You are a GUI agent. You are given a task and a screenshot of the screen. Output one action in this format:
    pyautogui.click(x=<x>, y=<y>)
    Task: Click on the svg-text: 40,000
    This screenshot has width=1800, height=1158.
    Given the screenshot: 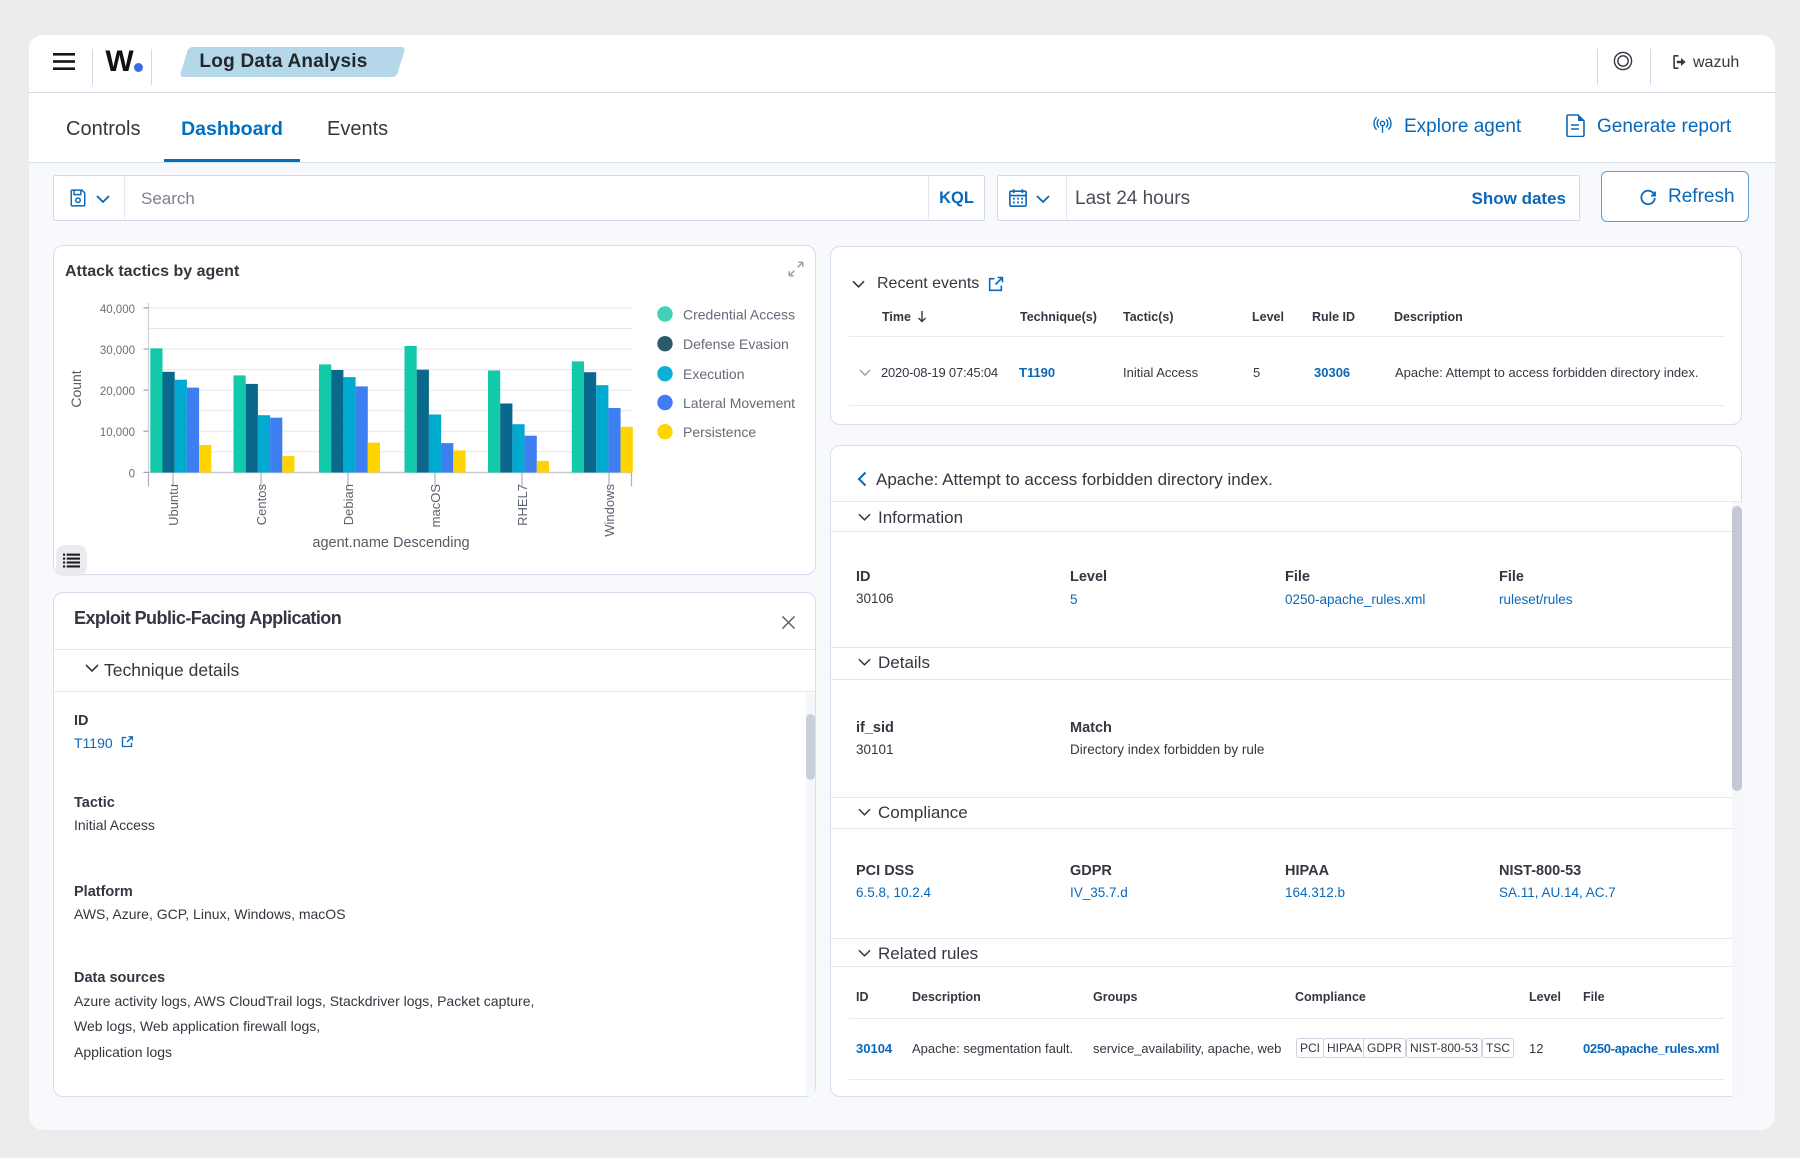 What is the action you would take?
    pyautogui.click(x=117, y=310)
    